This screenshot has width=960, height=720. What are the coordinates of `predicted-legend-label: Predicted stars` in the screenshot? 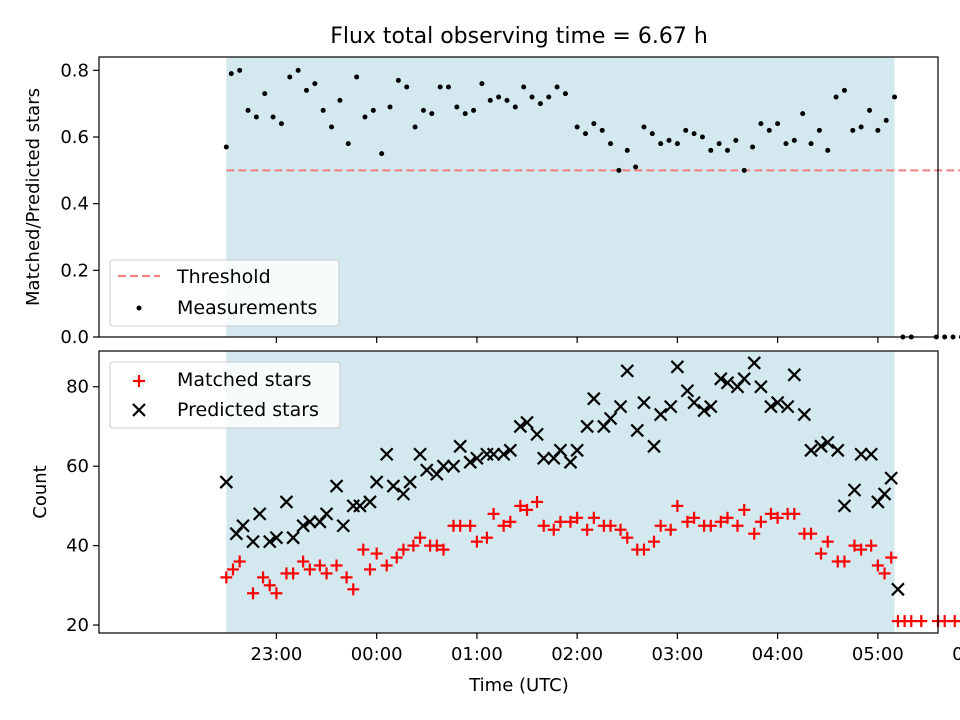 It's located at (248, 410).